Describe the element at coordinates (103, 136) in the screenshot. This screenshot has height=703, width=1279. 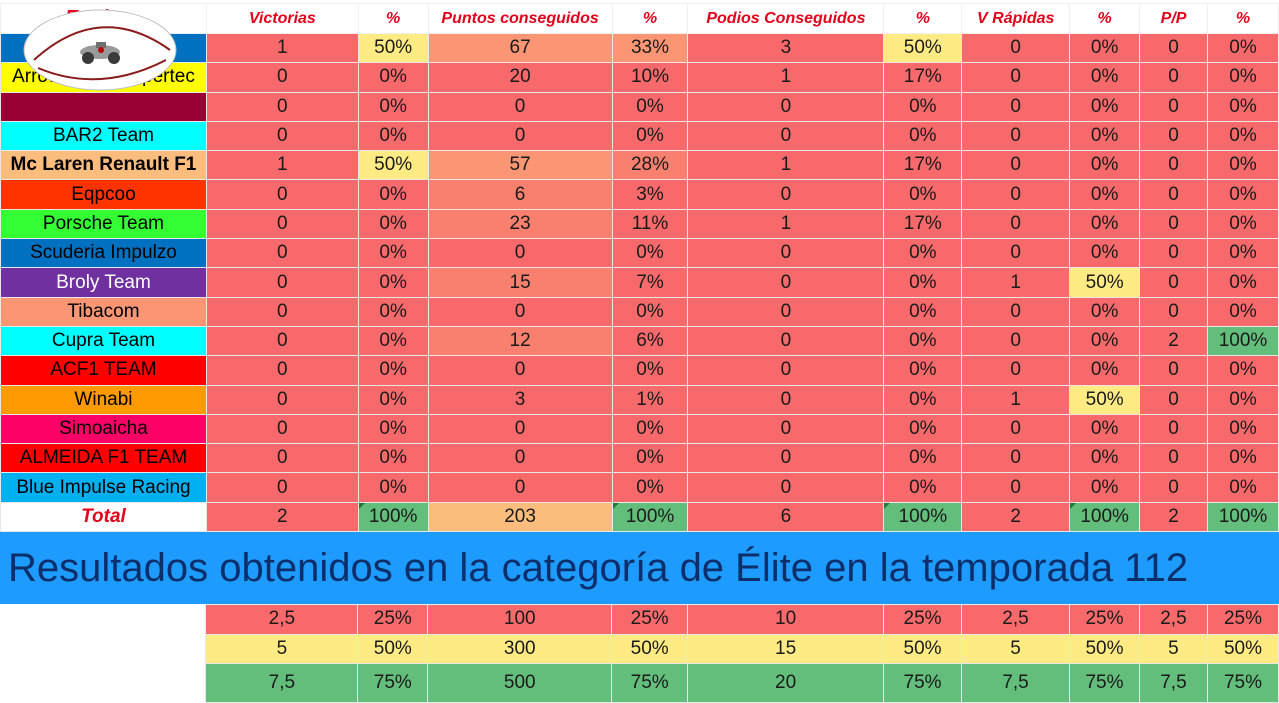
I see `team-name: BAR2 Team` at that location.